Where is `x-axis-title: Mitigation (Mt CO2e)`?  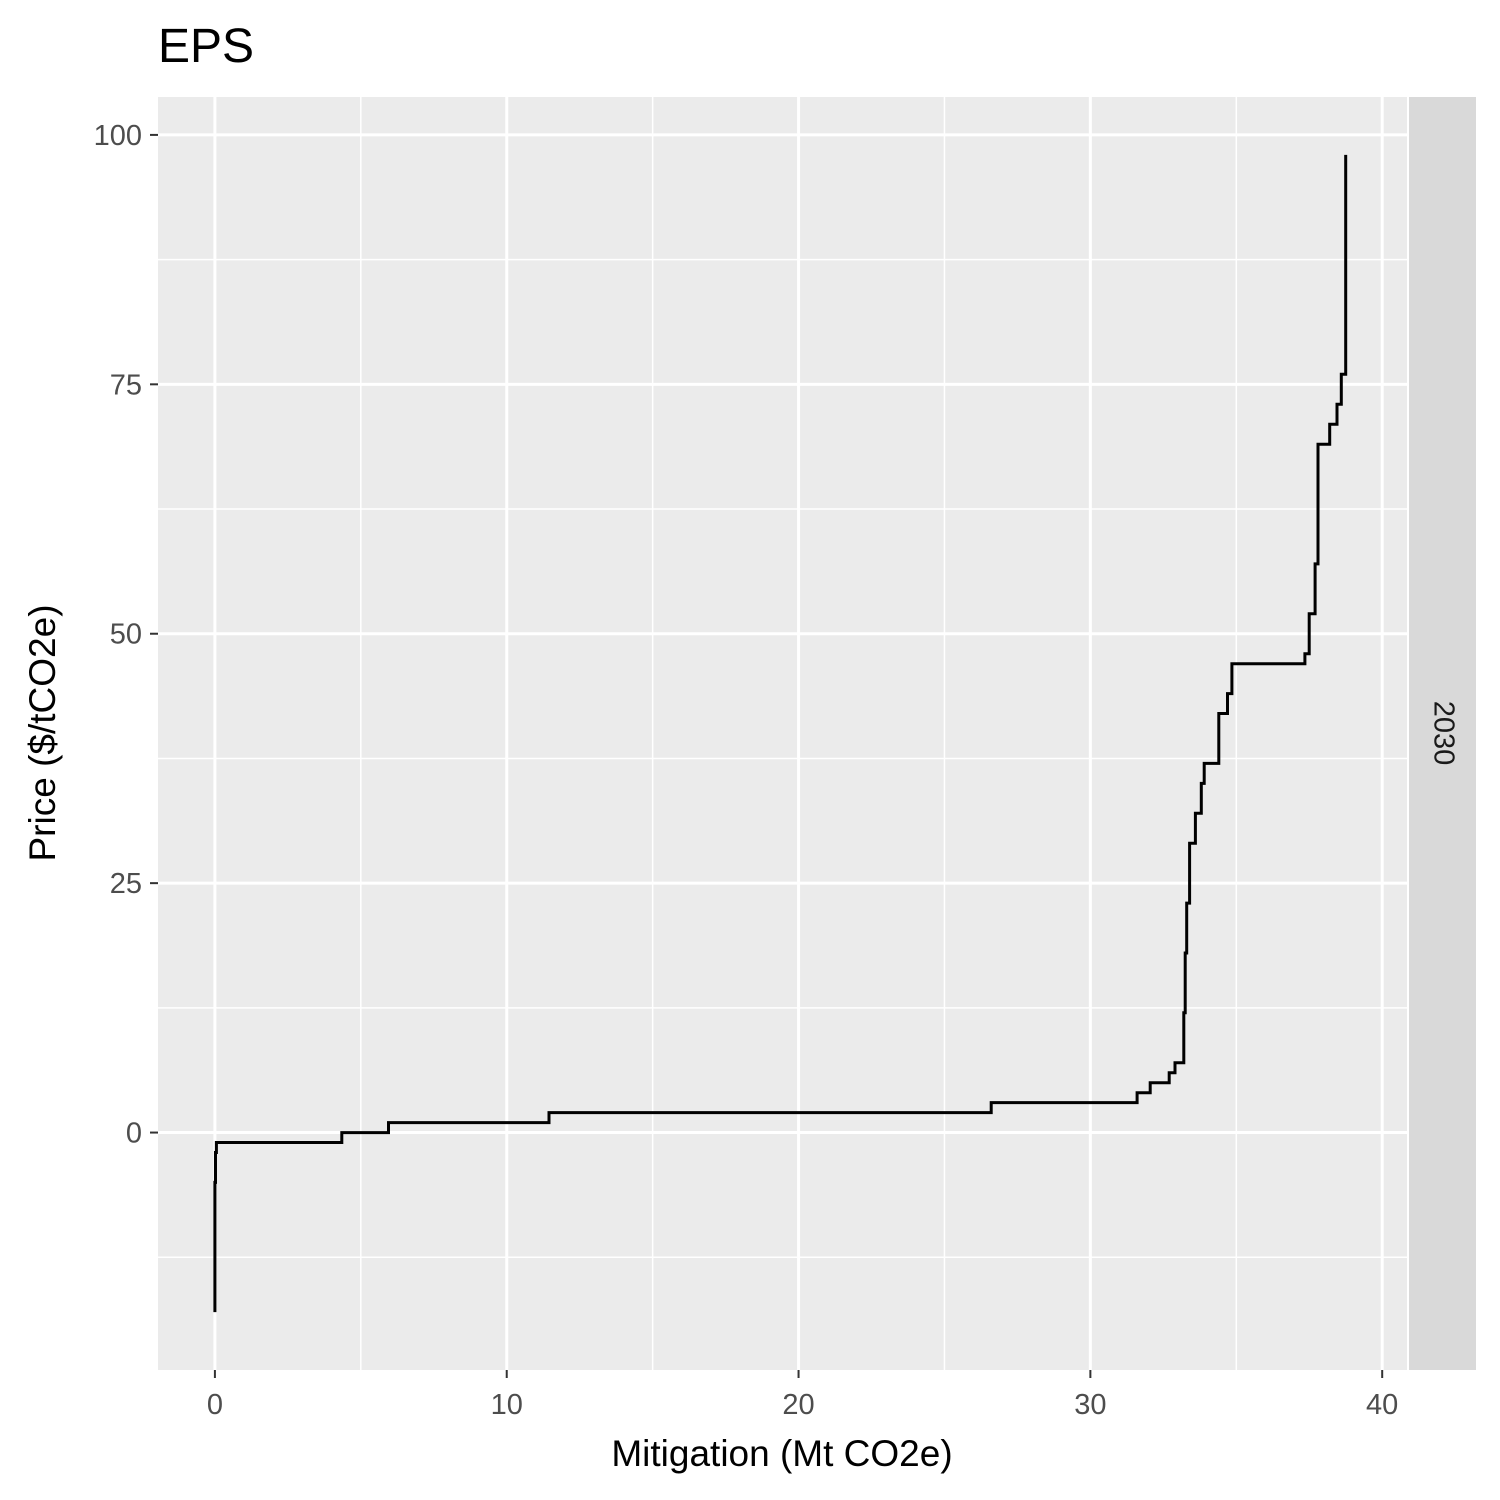 x-axis-title: Mitigation (Mt CO2e) is located at coordinates (781, 1453).